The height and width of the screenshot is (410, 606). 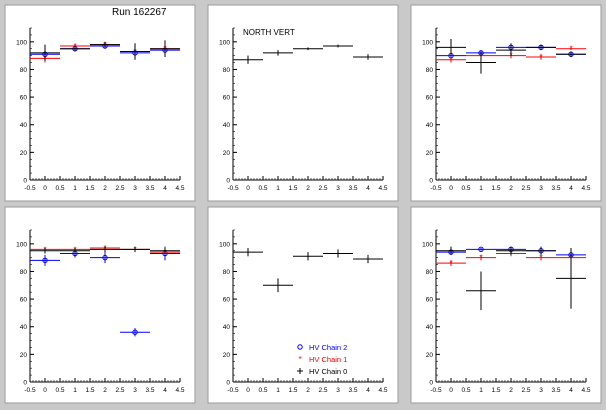 I want to click on legend-entry: HV Chain 0, so click(x=322, y=371).